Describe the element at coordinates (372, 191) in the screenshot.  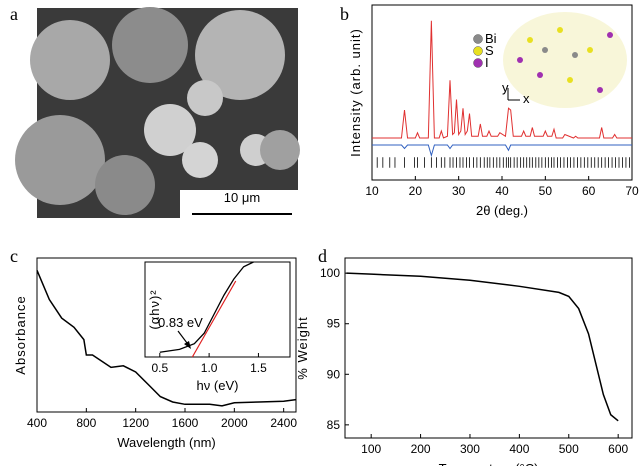
I see `x-tick-label: 10` at that location.